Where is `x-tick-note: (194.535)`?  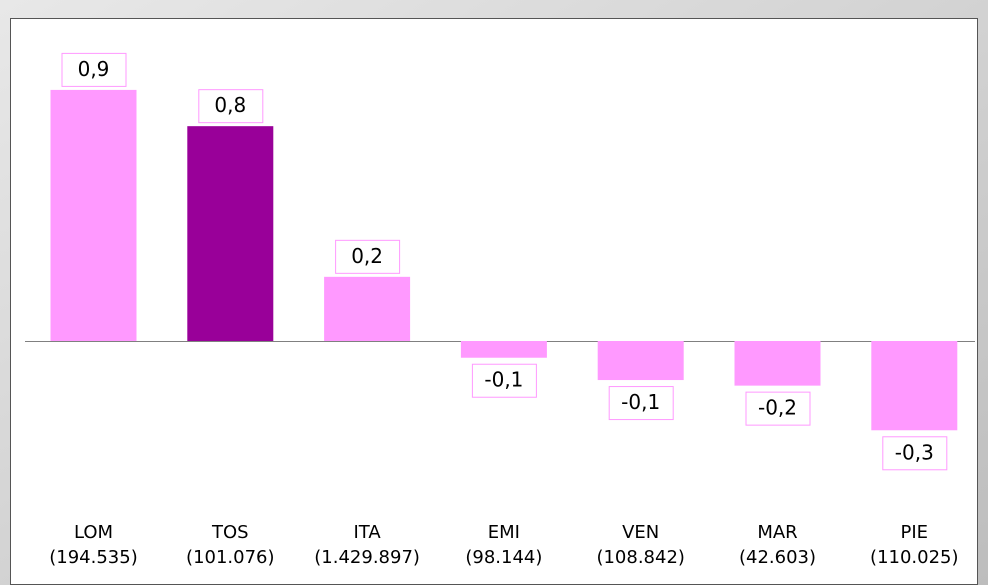
x-tick-note: (194.535) is located at coordinates (93, 557).